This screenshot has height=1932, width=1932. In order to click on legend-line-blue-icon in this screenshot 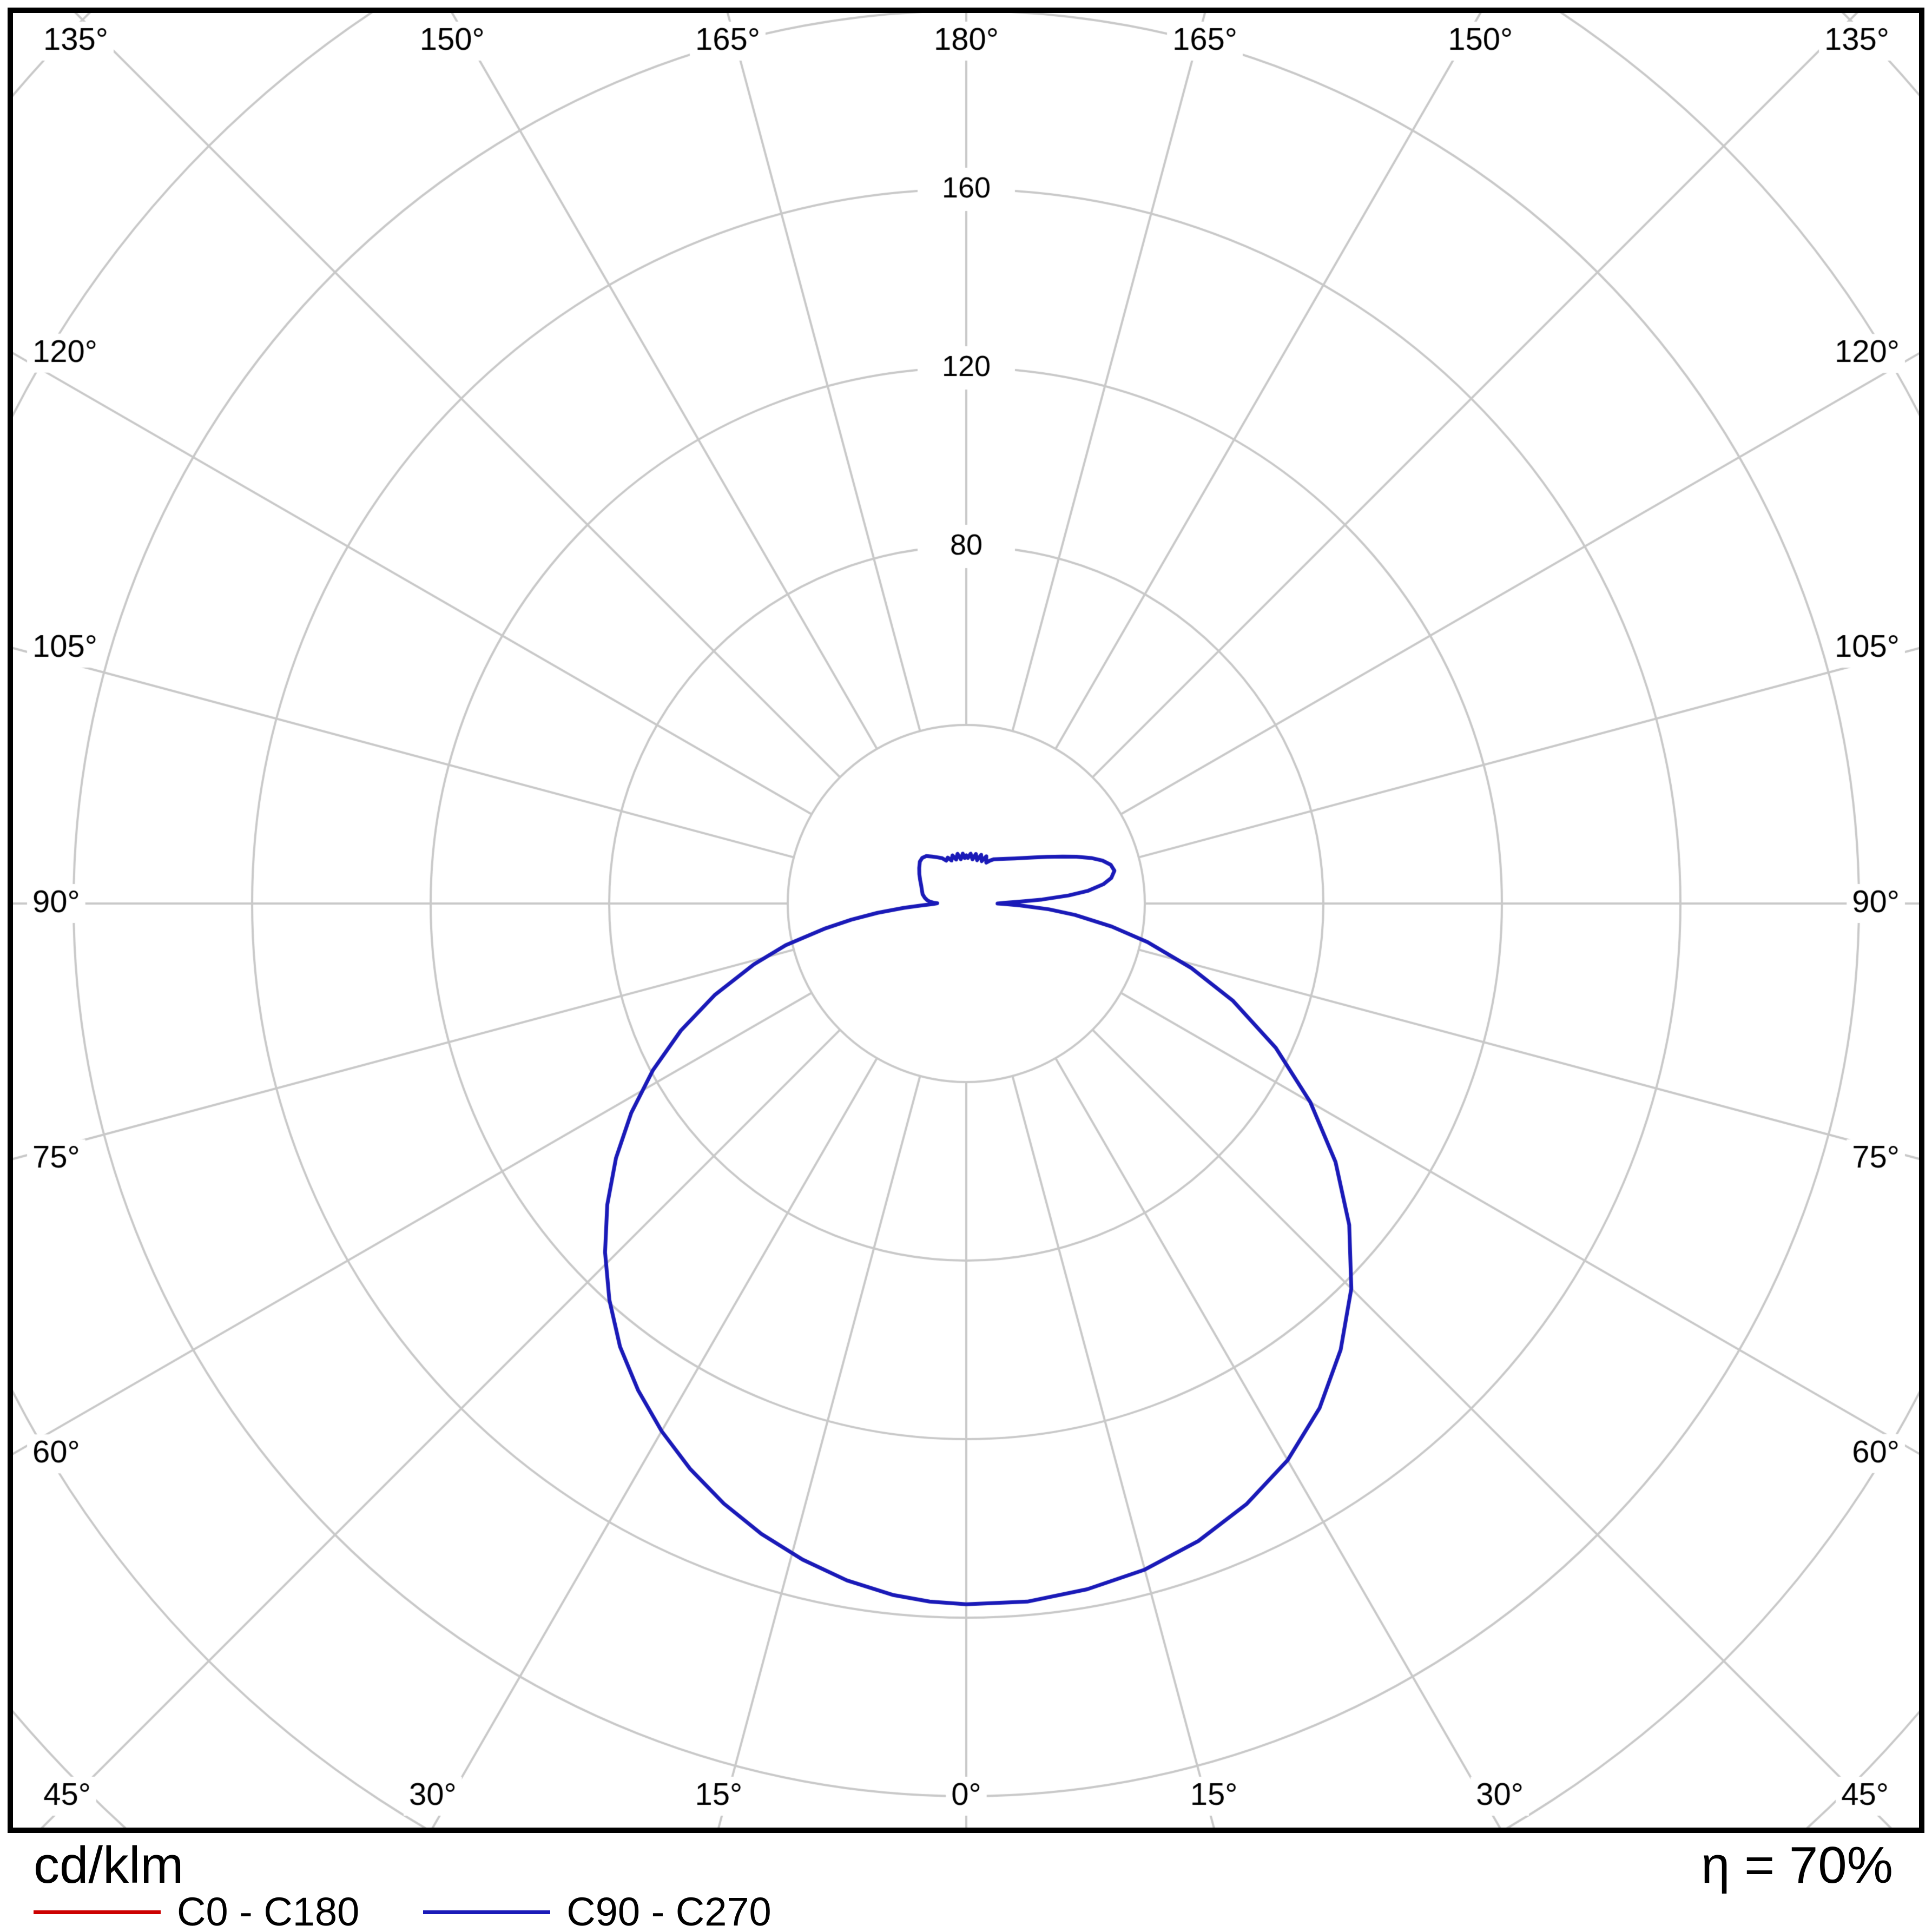, I will do `click(487, 1912)`.